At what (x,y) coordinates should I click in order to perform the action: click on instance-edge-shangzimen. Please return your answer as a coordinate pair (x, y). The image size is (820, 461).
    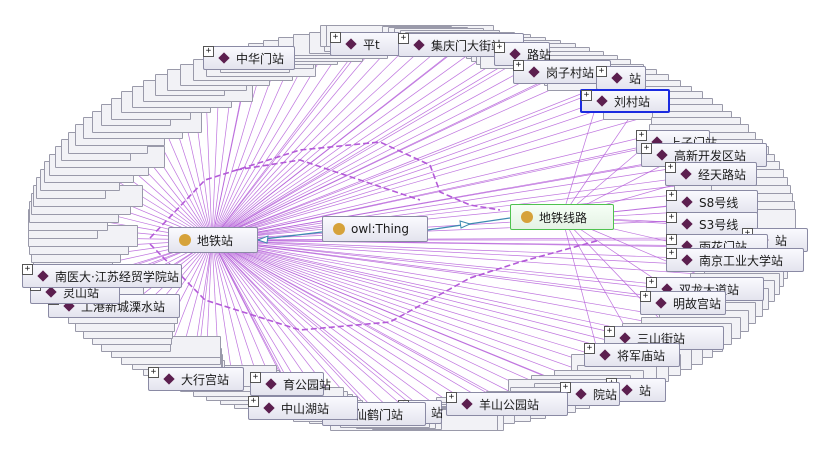
    Looking at the image, I should click on (442, 191).